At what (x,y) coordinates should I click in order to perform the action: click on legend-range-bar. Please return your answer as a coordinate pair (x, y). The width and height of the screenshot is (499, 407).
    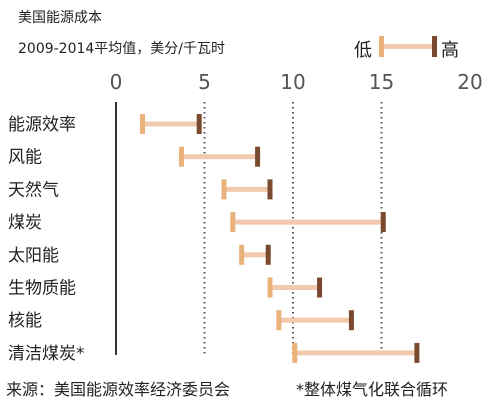
    Looking at the image, I should click on (408, 46).